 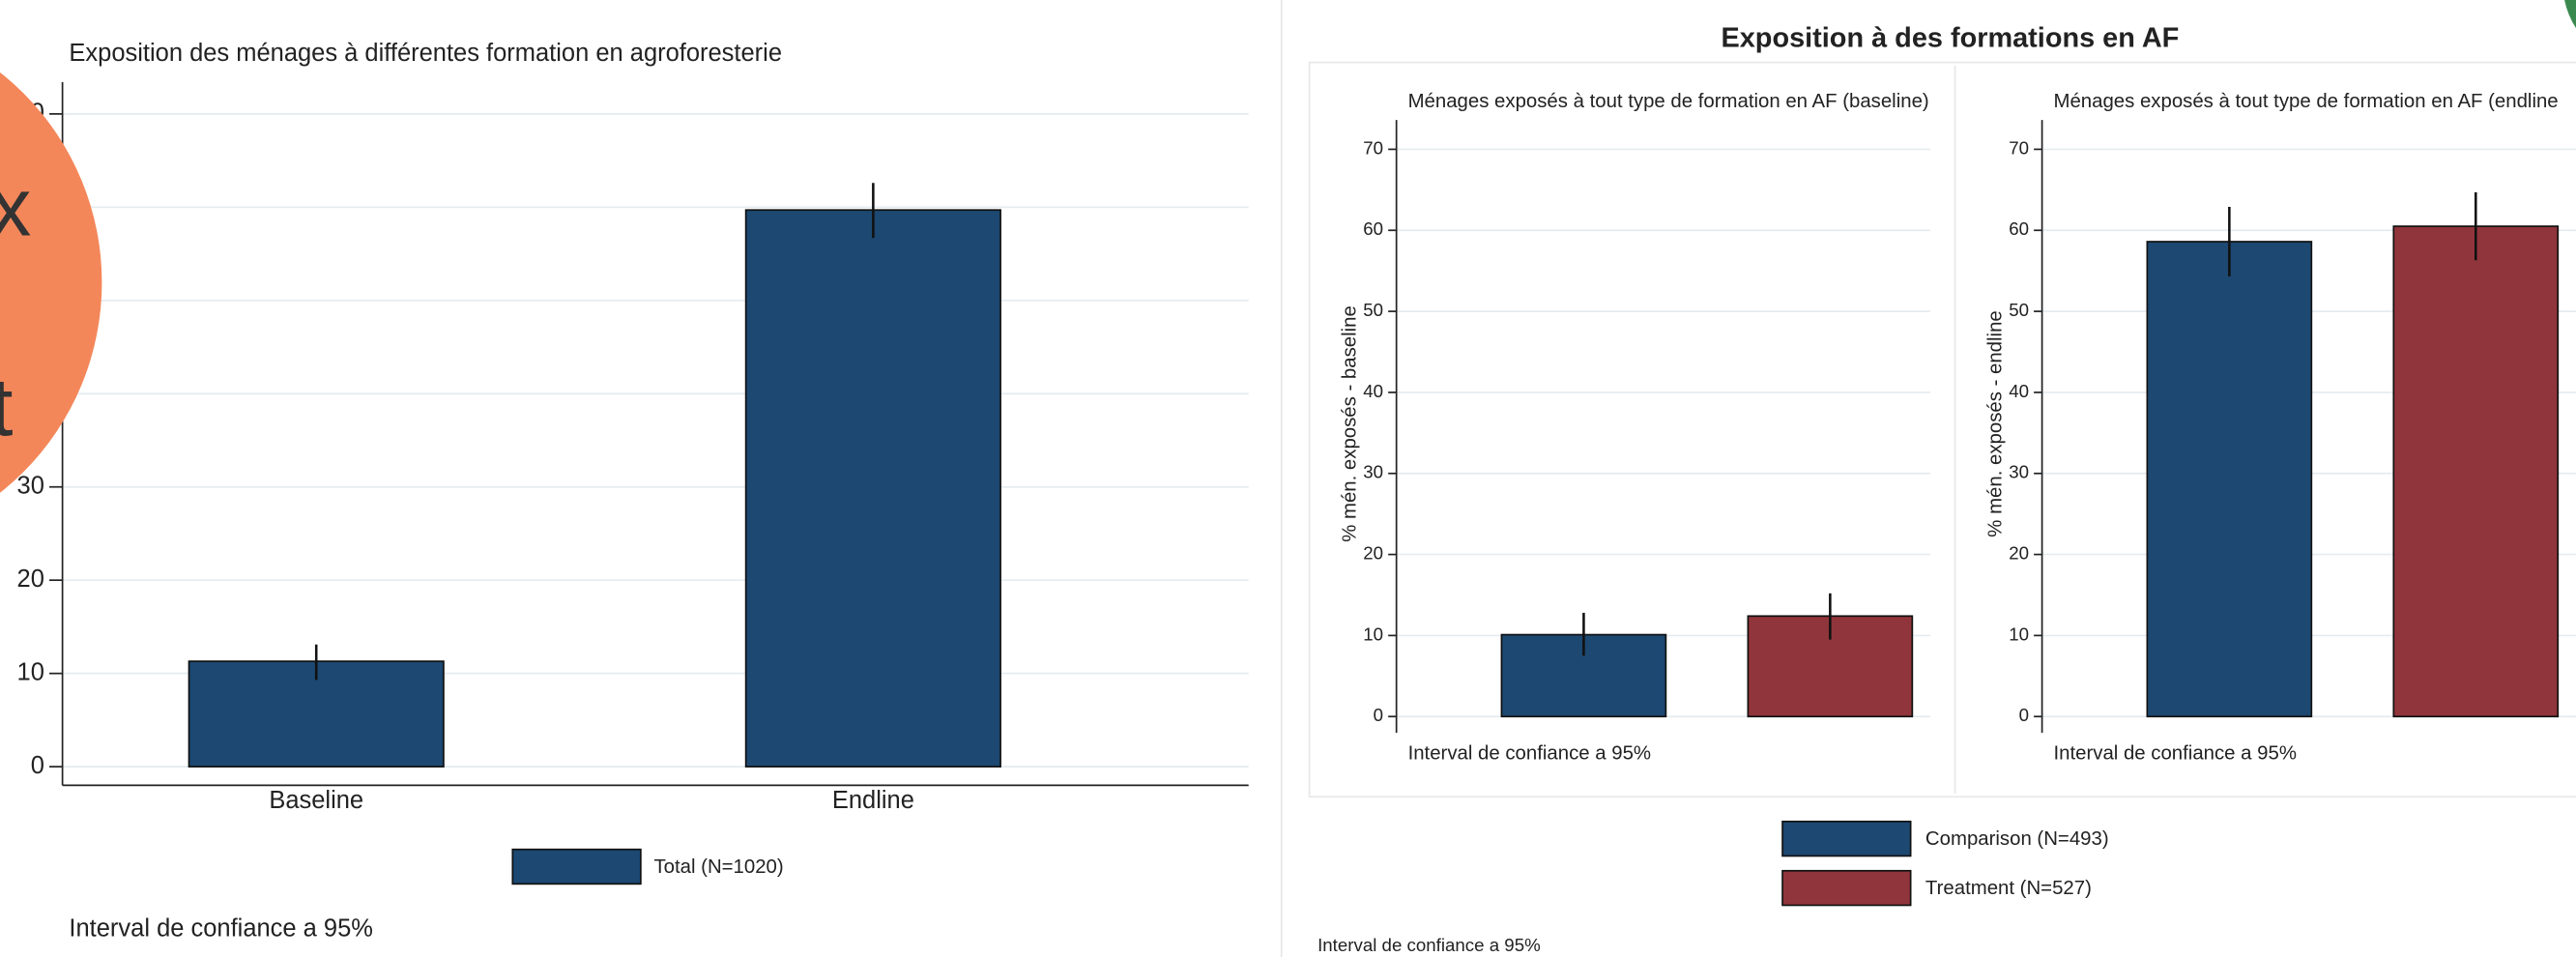 What do you see at coordinates (1951, 37) in the screenshot?
I see `chart-title: Exposition à des formations en AF` at bounding box center [1951, 37].